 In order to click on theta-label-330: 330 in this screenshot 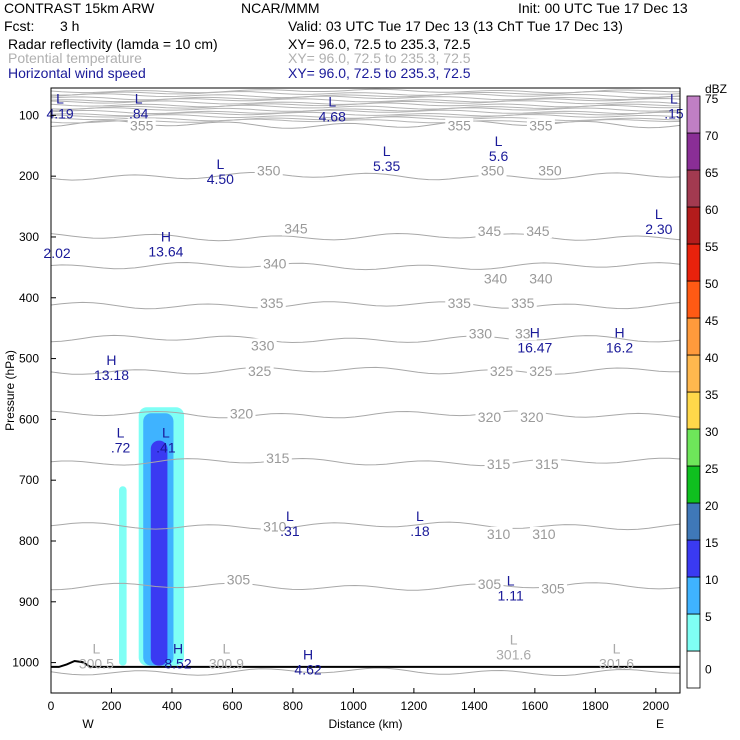, I will do `click(263, 345)`.